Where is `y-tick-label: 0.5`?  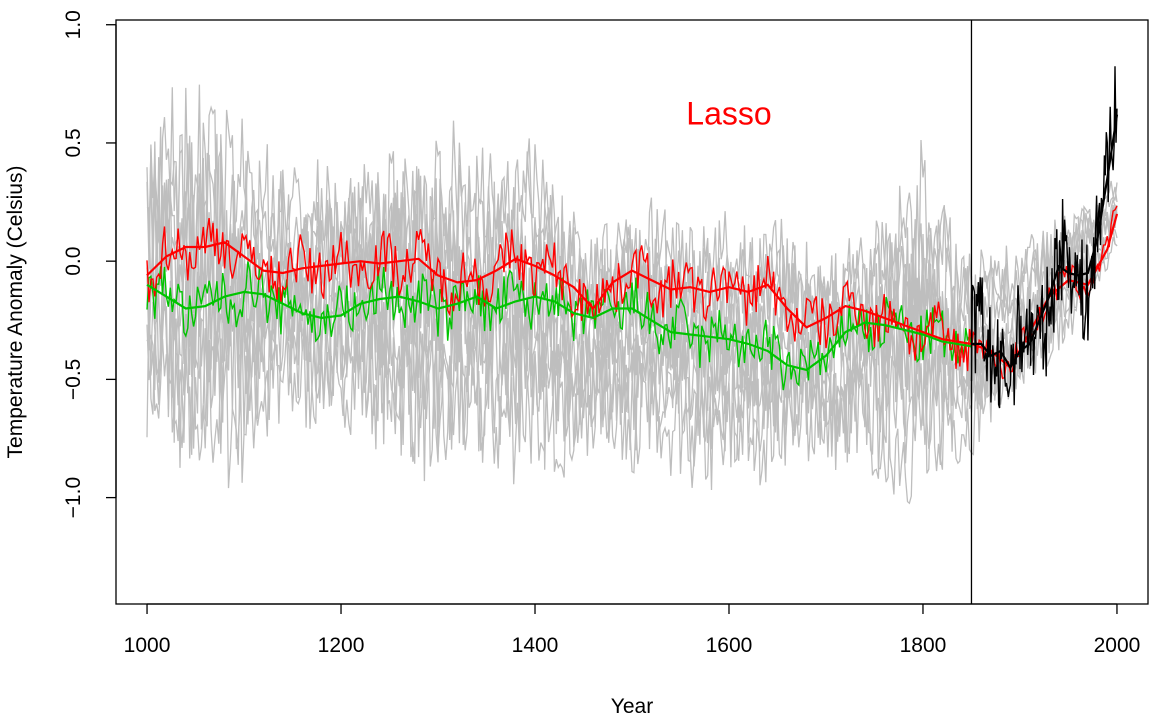 y-tick-label: 0.5 is located at coordinates (73, 142).